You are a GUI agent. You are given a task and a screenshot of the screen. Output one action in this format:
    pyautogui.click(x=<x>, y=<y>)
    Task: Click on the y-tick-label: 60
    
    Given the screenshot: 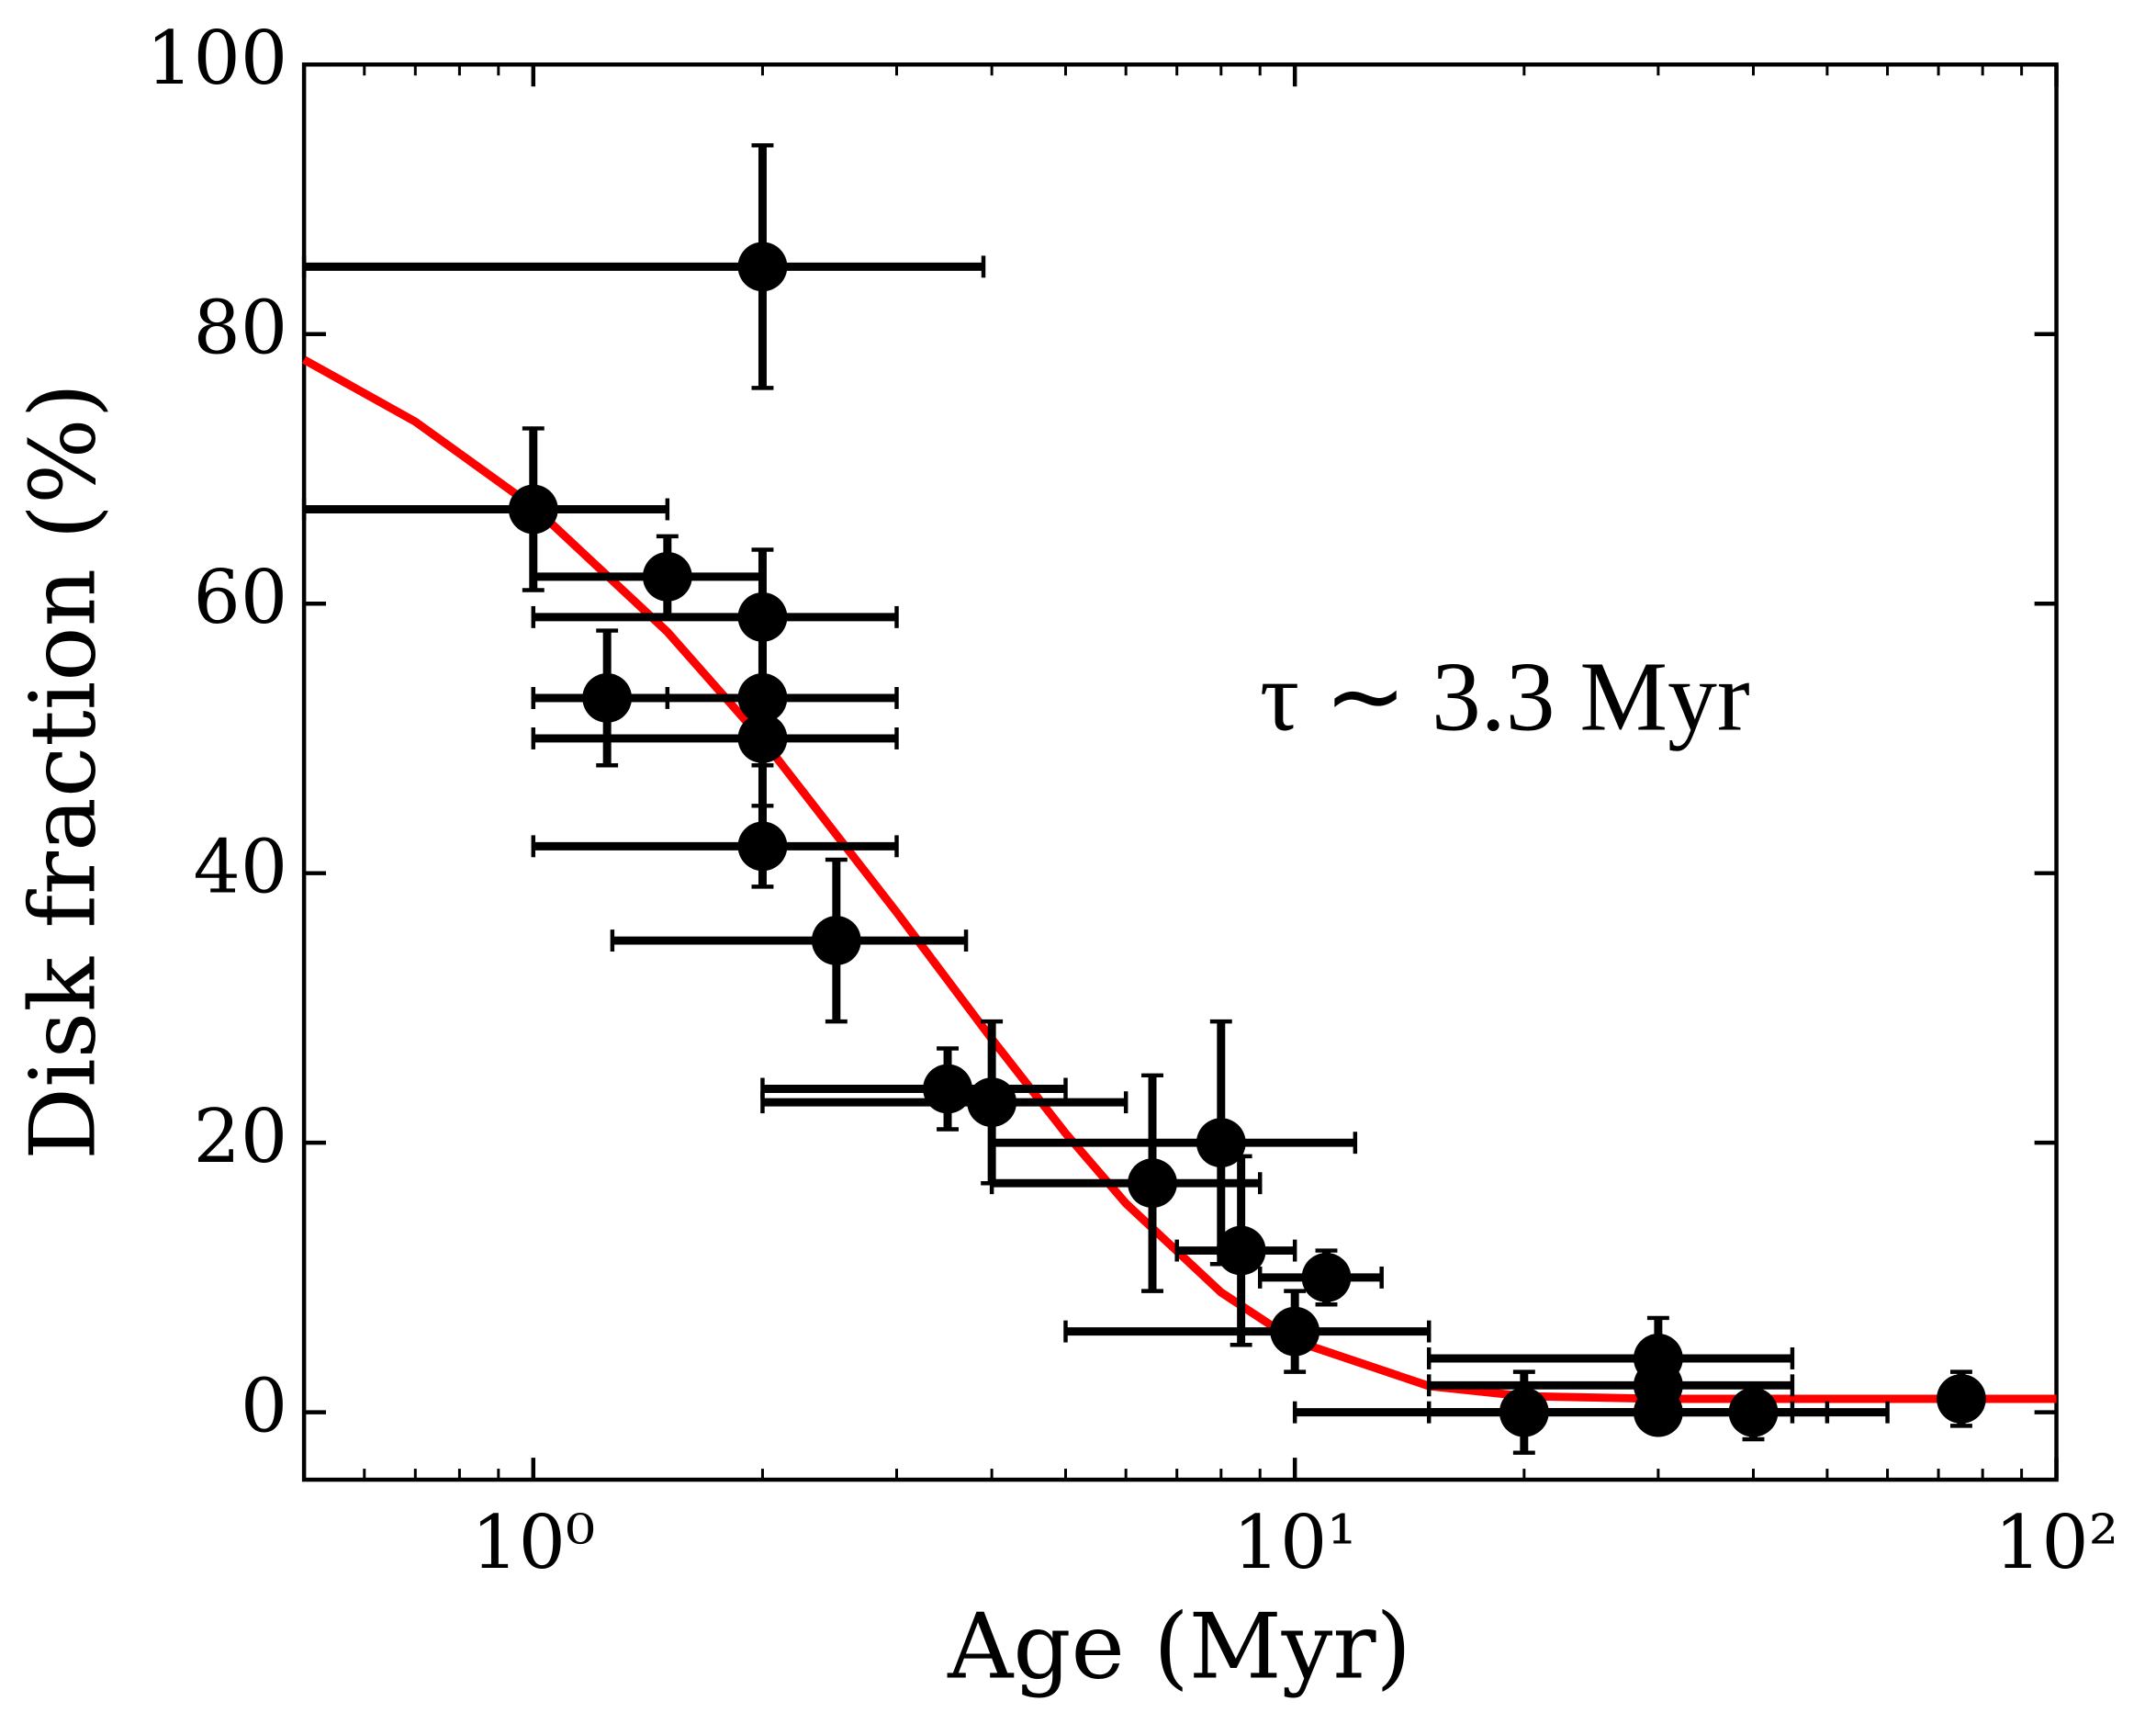 What is the action you would take?
    pyautogui.click(x=241, y=598)
    